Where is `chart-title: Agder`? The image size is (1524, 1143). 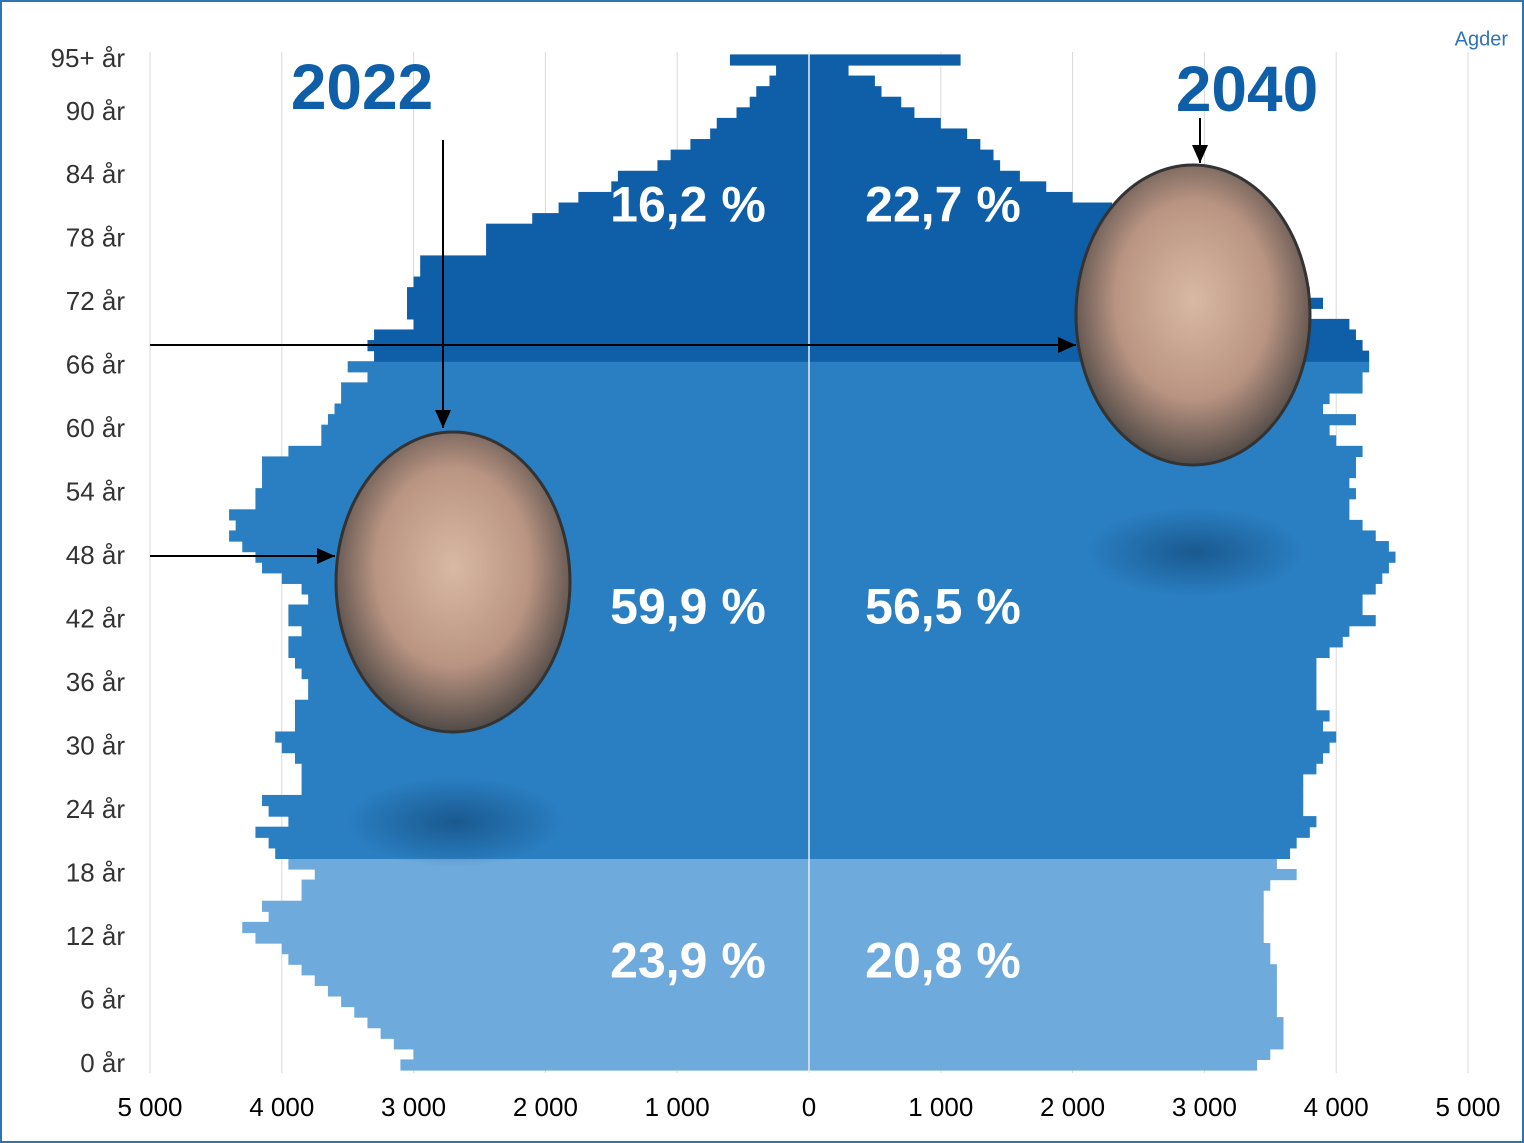
chart-title: Agder is located at coordinates (1482, 39).